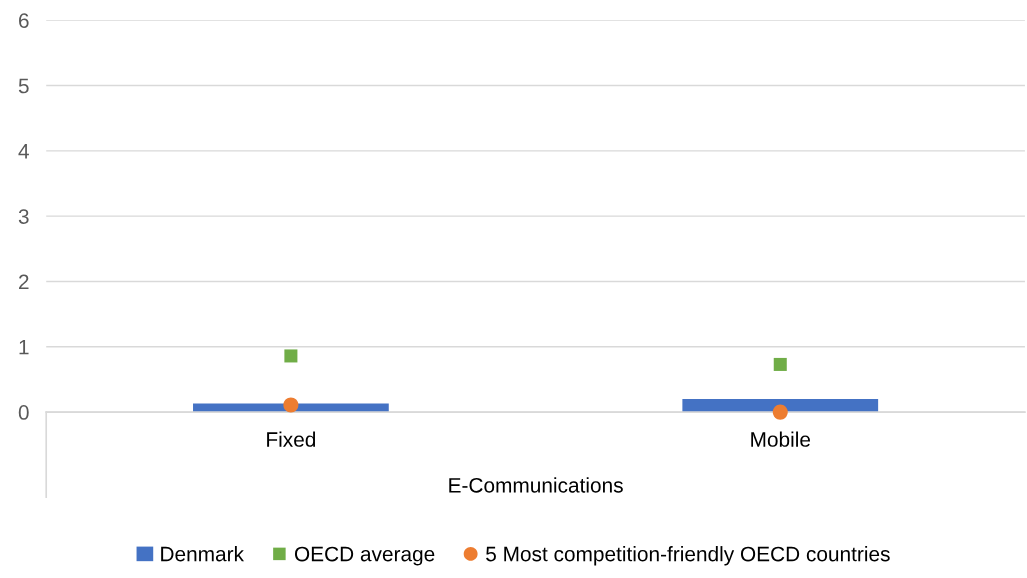 The height and width of the screenshot is (578, 1027). Describe the element at coordinates (536, 485) in the screenshot. I see `x-axis-title: E-Communications` at that location.